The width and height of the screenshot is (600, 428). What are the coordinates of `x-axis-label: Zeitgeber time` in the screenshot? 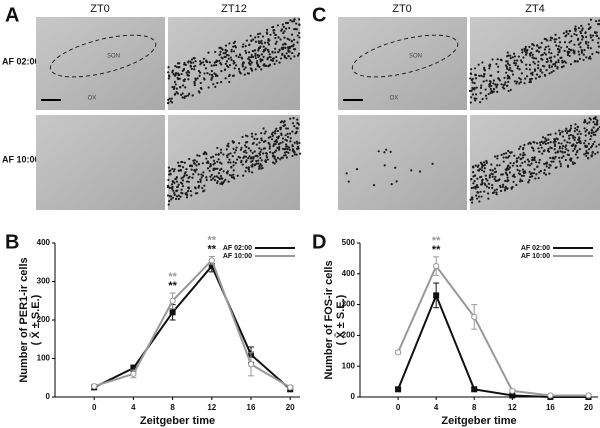 It's located at (478, 421).